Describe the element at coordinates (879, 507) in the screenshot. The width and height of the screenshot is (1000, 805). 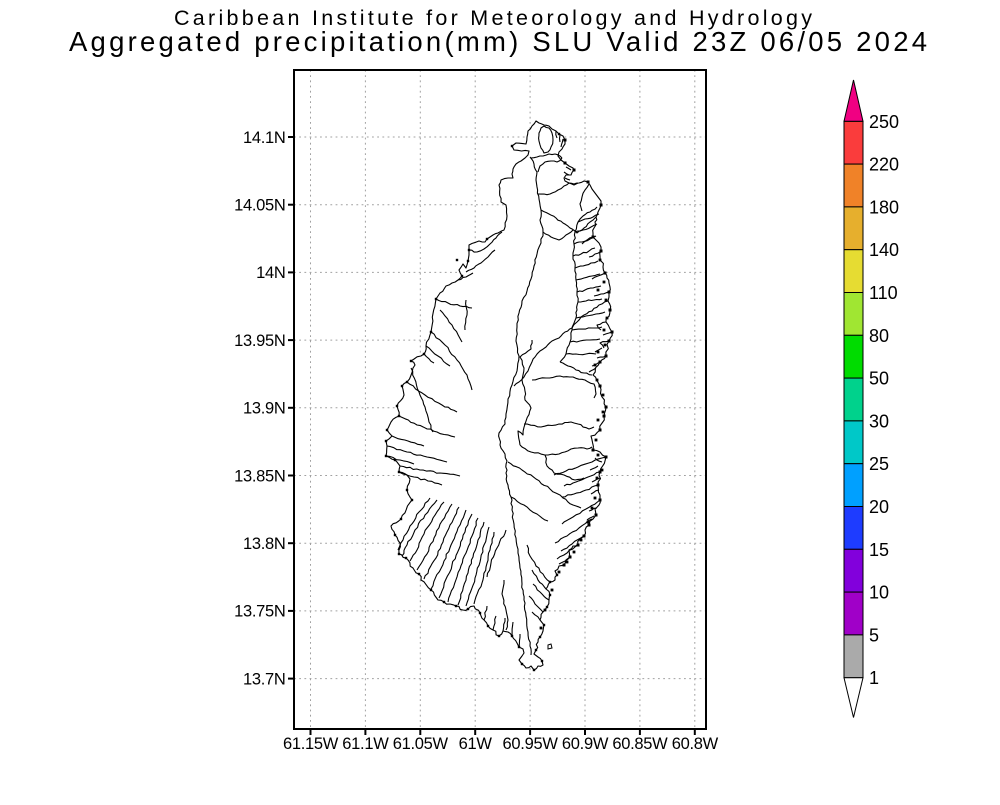
I see `svg-text: 20` at that location.